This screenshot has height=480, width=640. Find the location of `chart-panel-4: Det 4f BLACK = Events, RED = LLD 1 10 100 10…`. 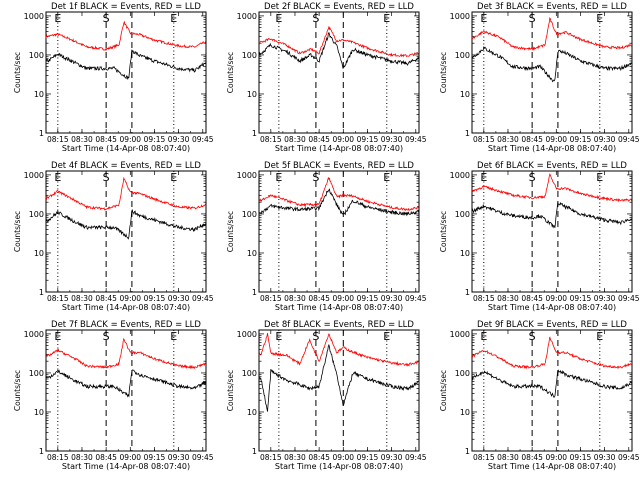

chart-panel-4: Det 4f BLACK = Events, RED = LLD 1 10 100 10… is located at coordinates (113, 236).